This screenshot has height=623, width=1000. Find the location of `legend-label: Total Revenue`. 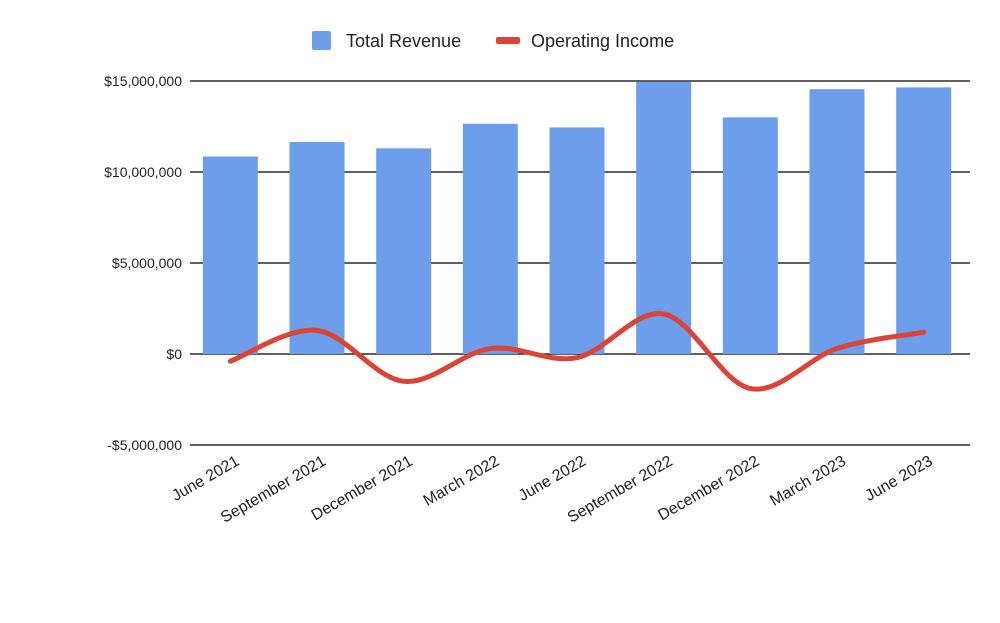

legend-label: Total Revenue is located at coordinates (403, 41).